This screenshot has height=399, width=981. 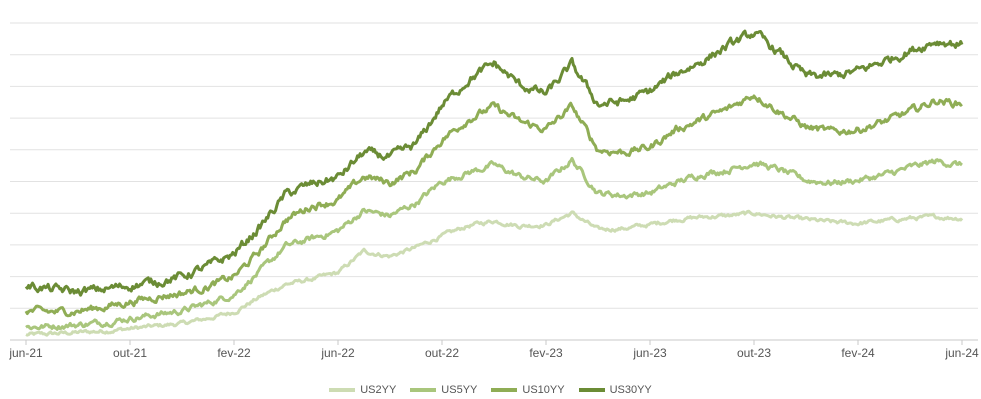 What do you see at coordinates (234, 353) in the screenshot?
I see `x-tick-label: fev-22` at bounding box center [234, 353].